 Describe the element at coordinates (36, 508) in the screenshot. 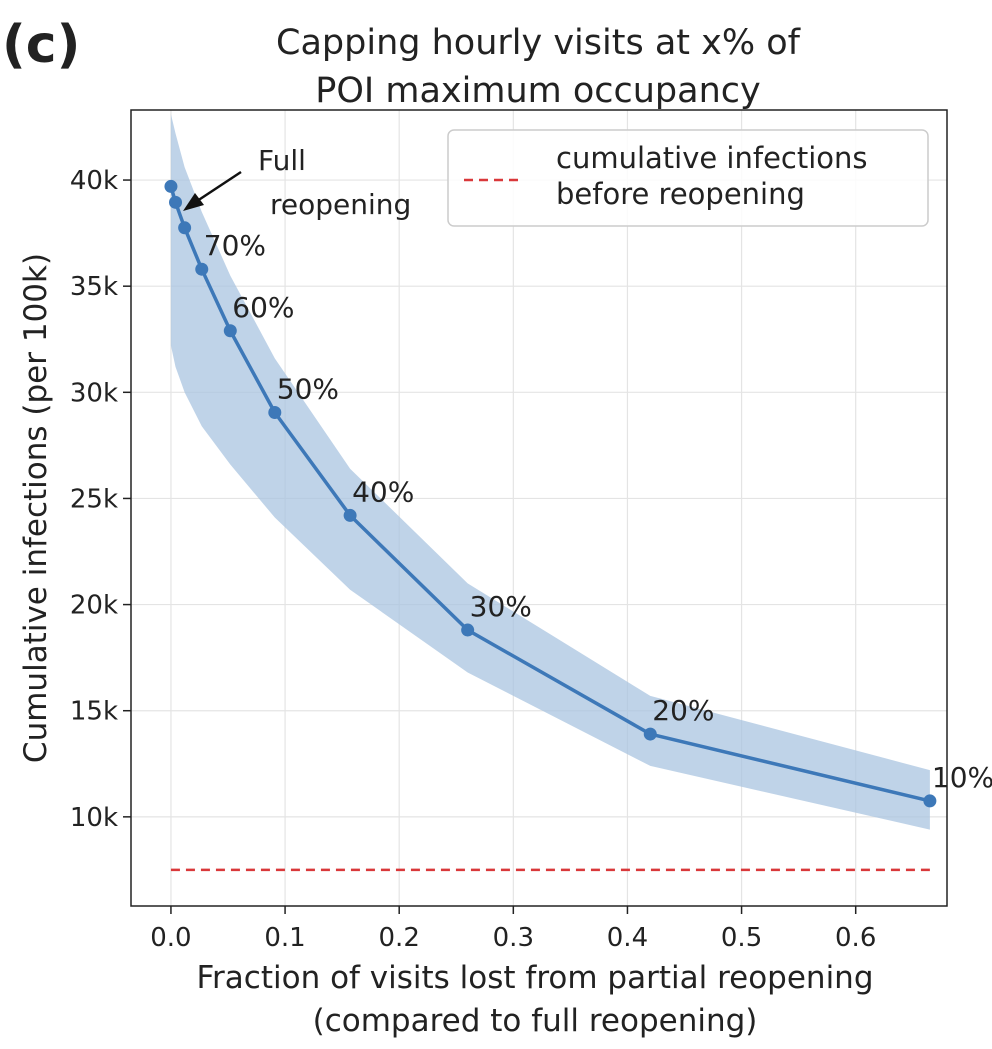

I see `y-axis-title: Cumulative infections (per 100k)` at that location.